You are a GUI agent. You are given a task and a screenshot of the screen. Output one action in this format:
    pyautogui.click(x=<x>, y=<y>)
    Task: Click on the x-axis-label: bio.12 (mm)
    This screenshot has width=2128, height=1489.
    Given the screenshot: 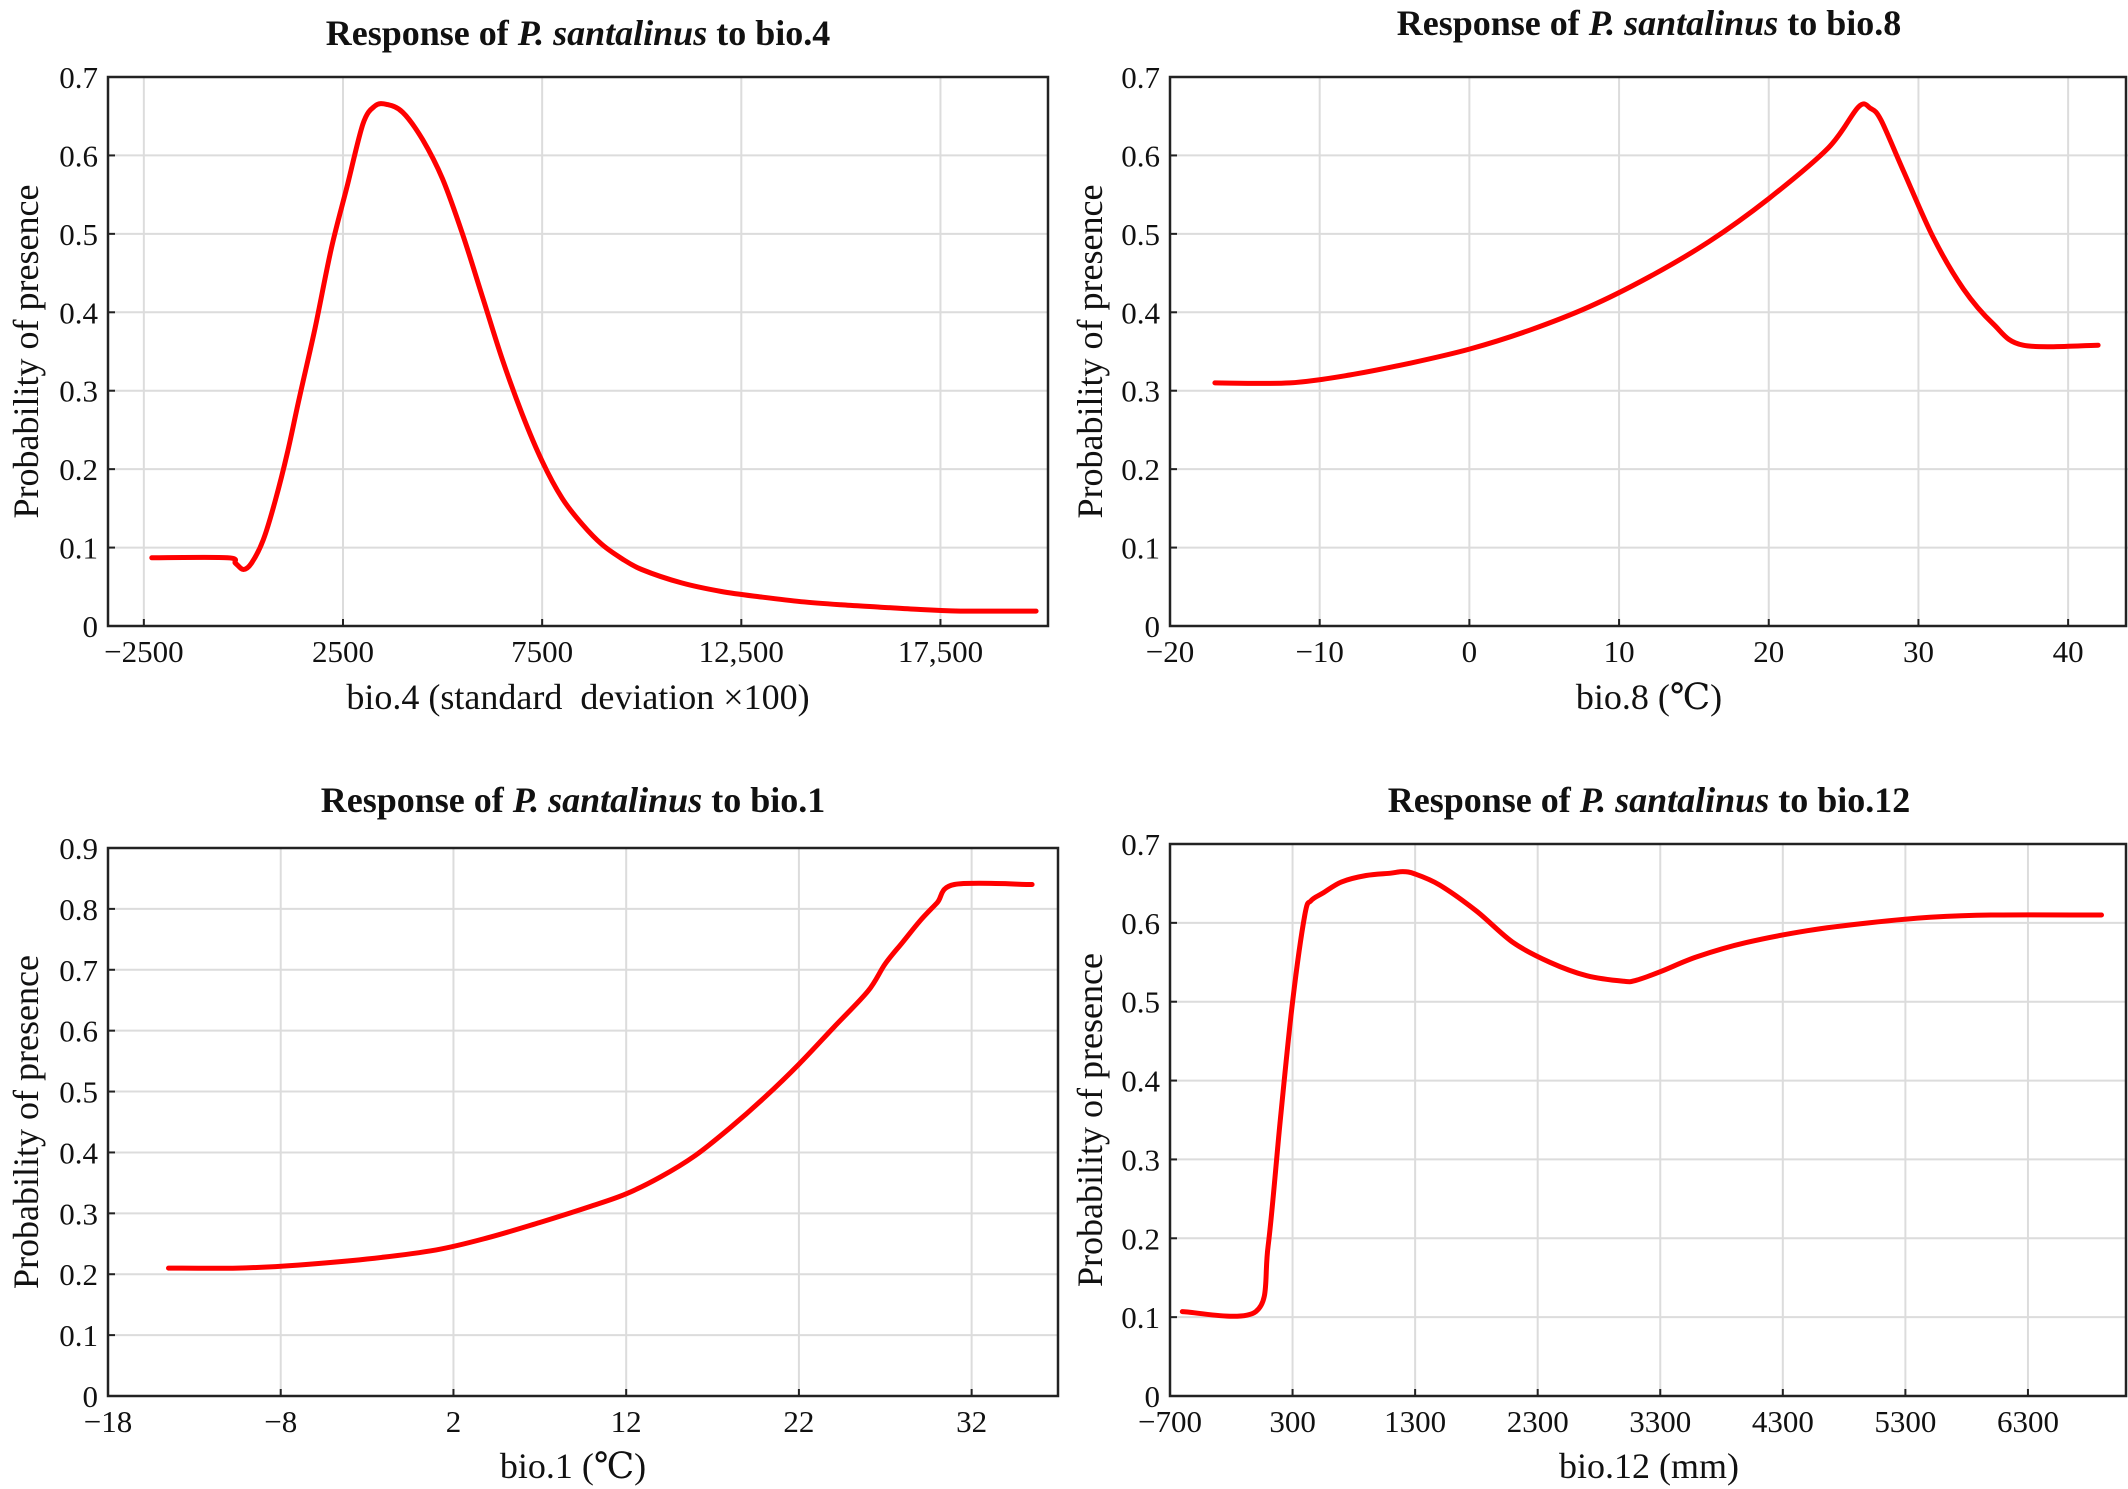 What is the action you would take?
    pyautogui.click(x=1649, y=1466)
    